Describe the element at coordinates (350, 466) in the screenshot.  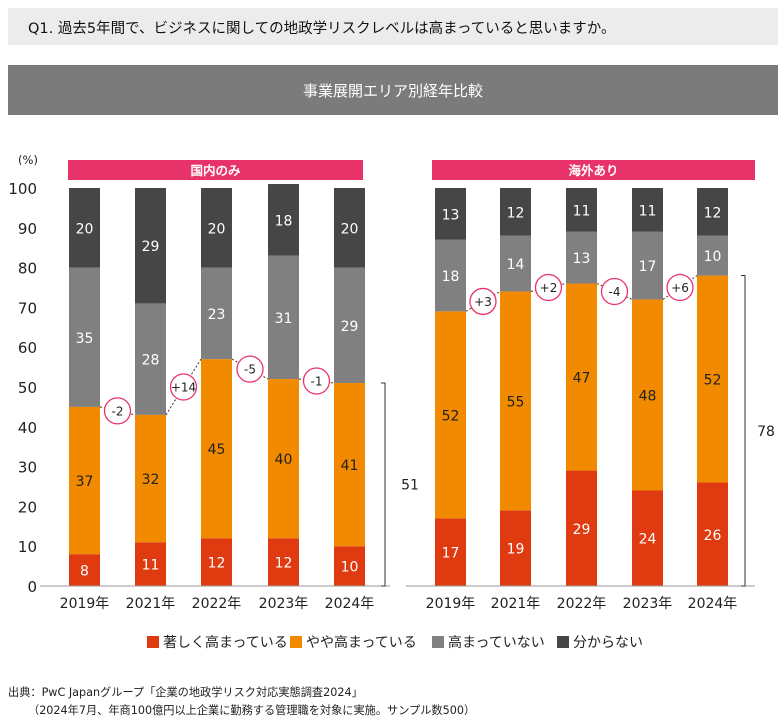
I see `data-label: 41` at that location.